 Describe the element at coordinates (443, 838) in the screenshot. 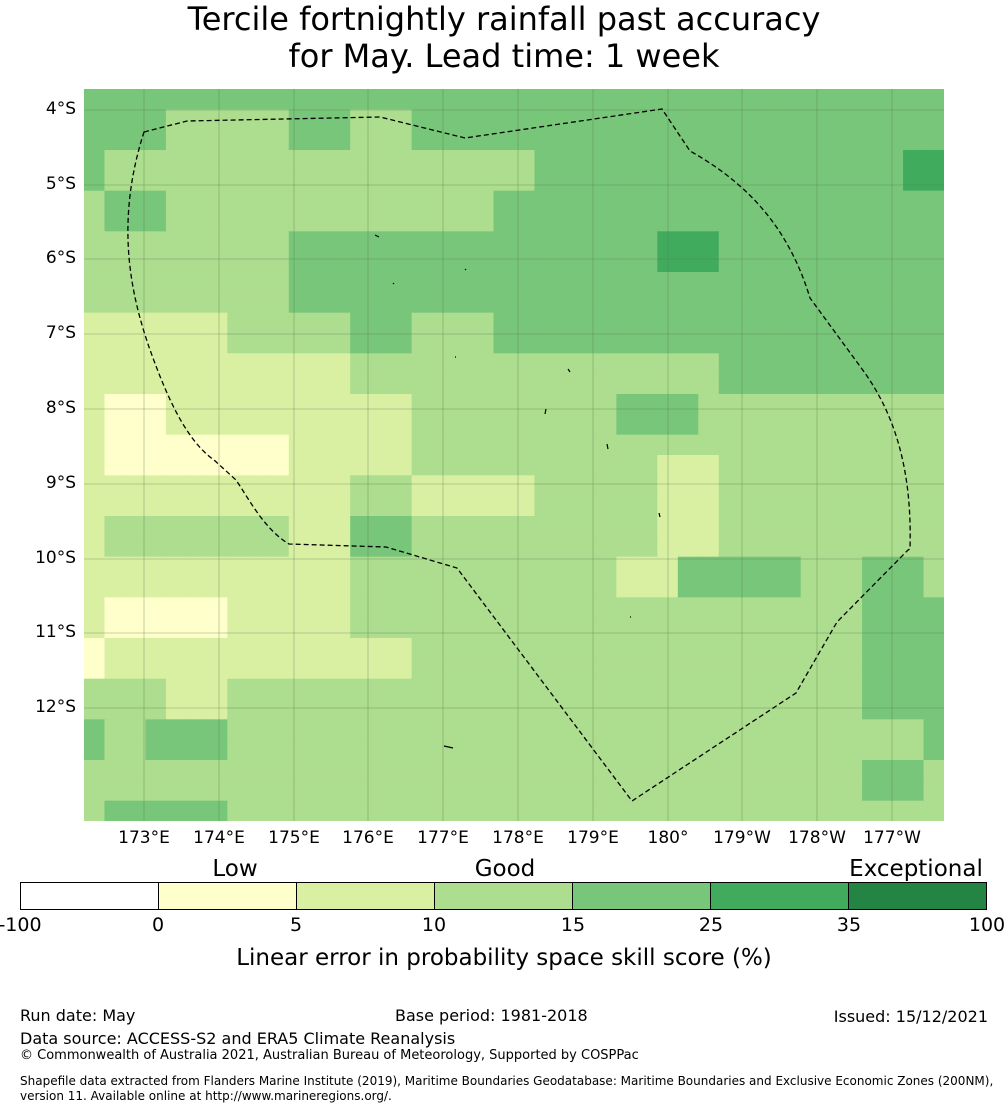

I see `lon-tick: 177°E` at that location.